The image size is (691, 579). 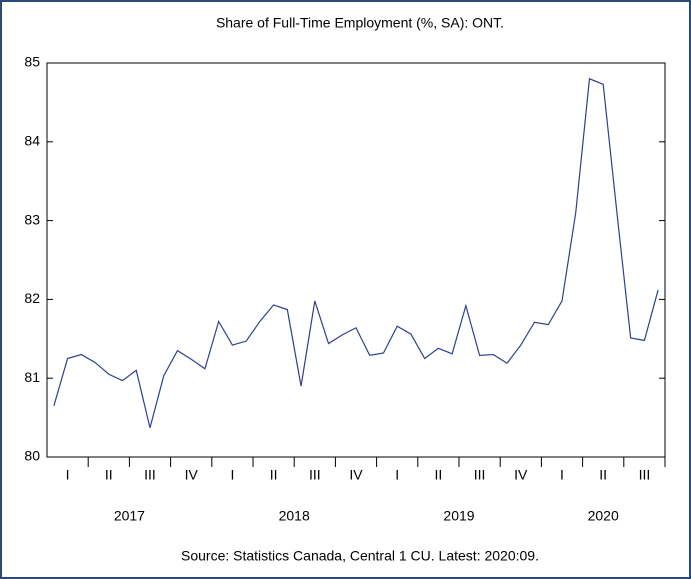 I want to click on year-label: 2018, so click(x=294, y=516).